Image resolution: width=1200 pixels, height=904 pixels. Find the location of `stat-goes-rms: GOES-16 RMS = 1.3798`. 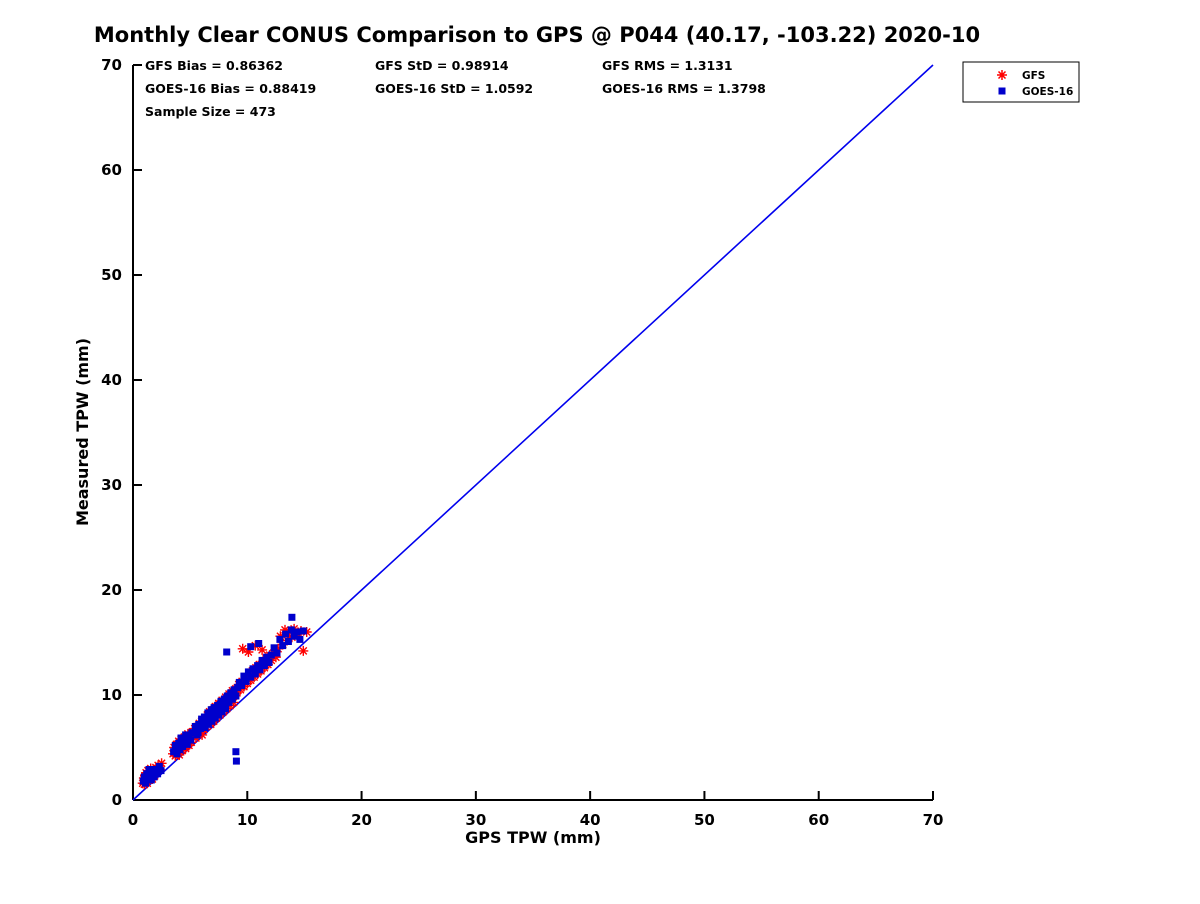

stat-goes-rms: GOES-16 RMS = 1.3798 is located at coordinates (684, 88).